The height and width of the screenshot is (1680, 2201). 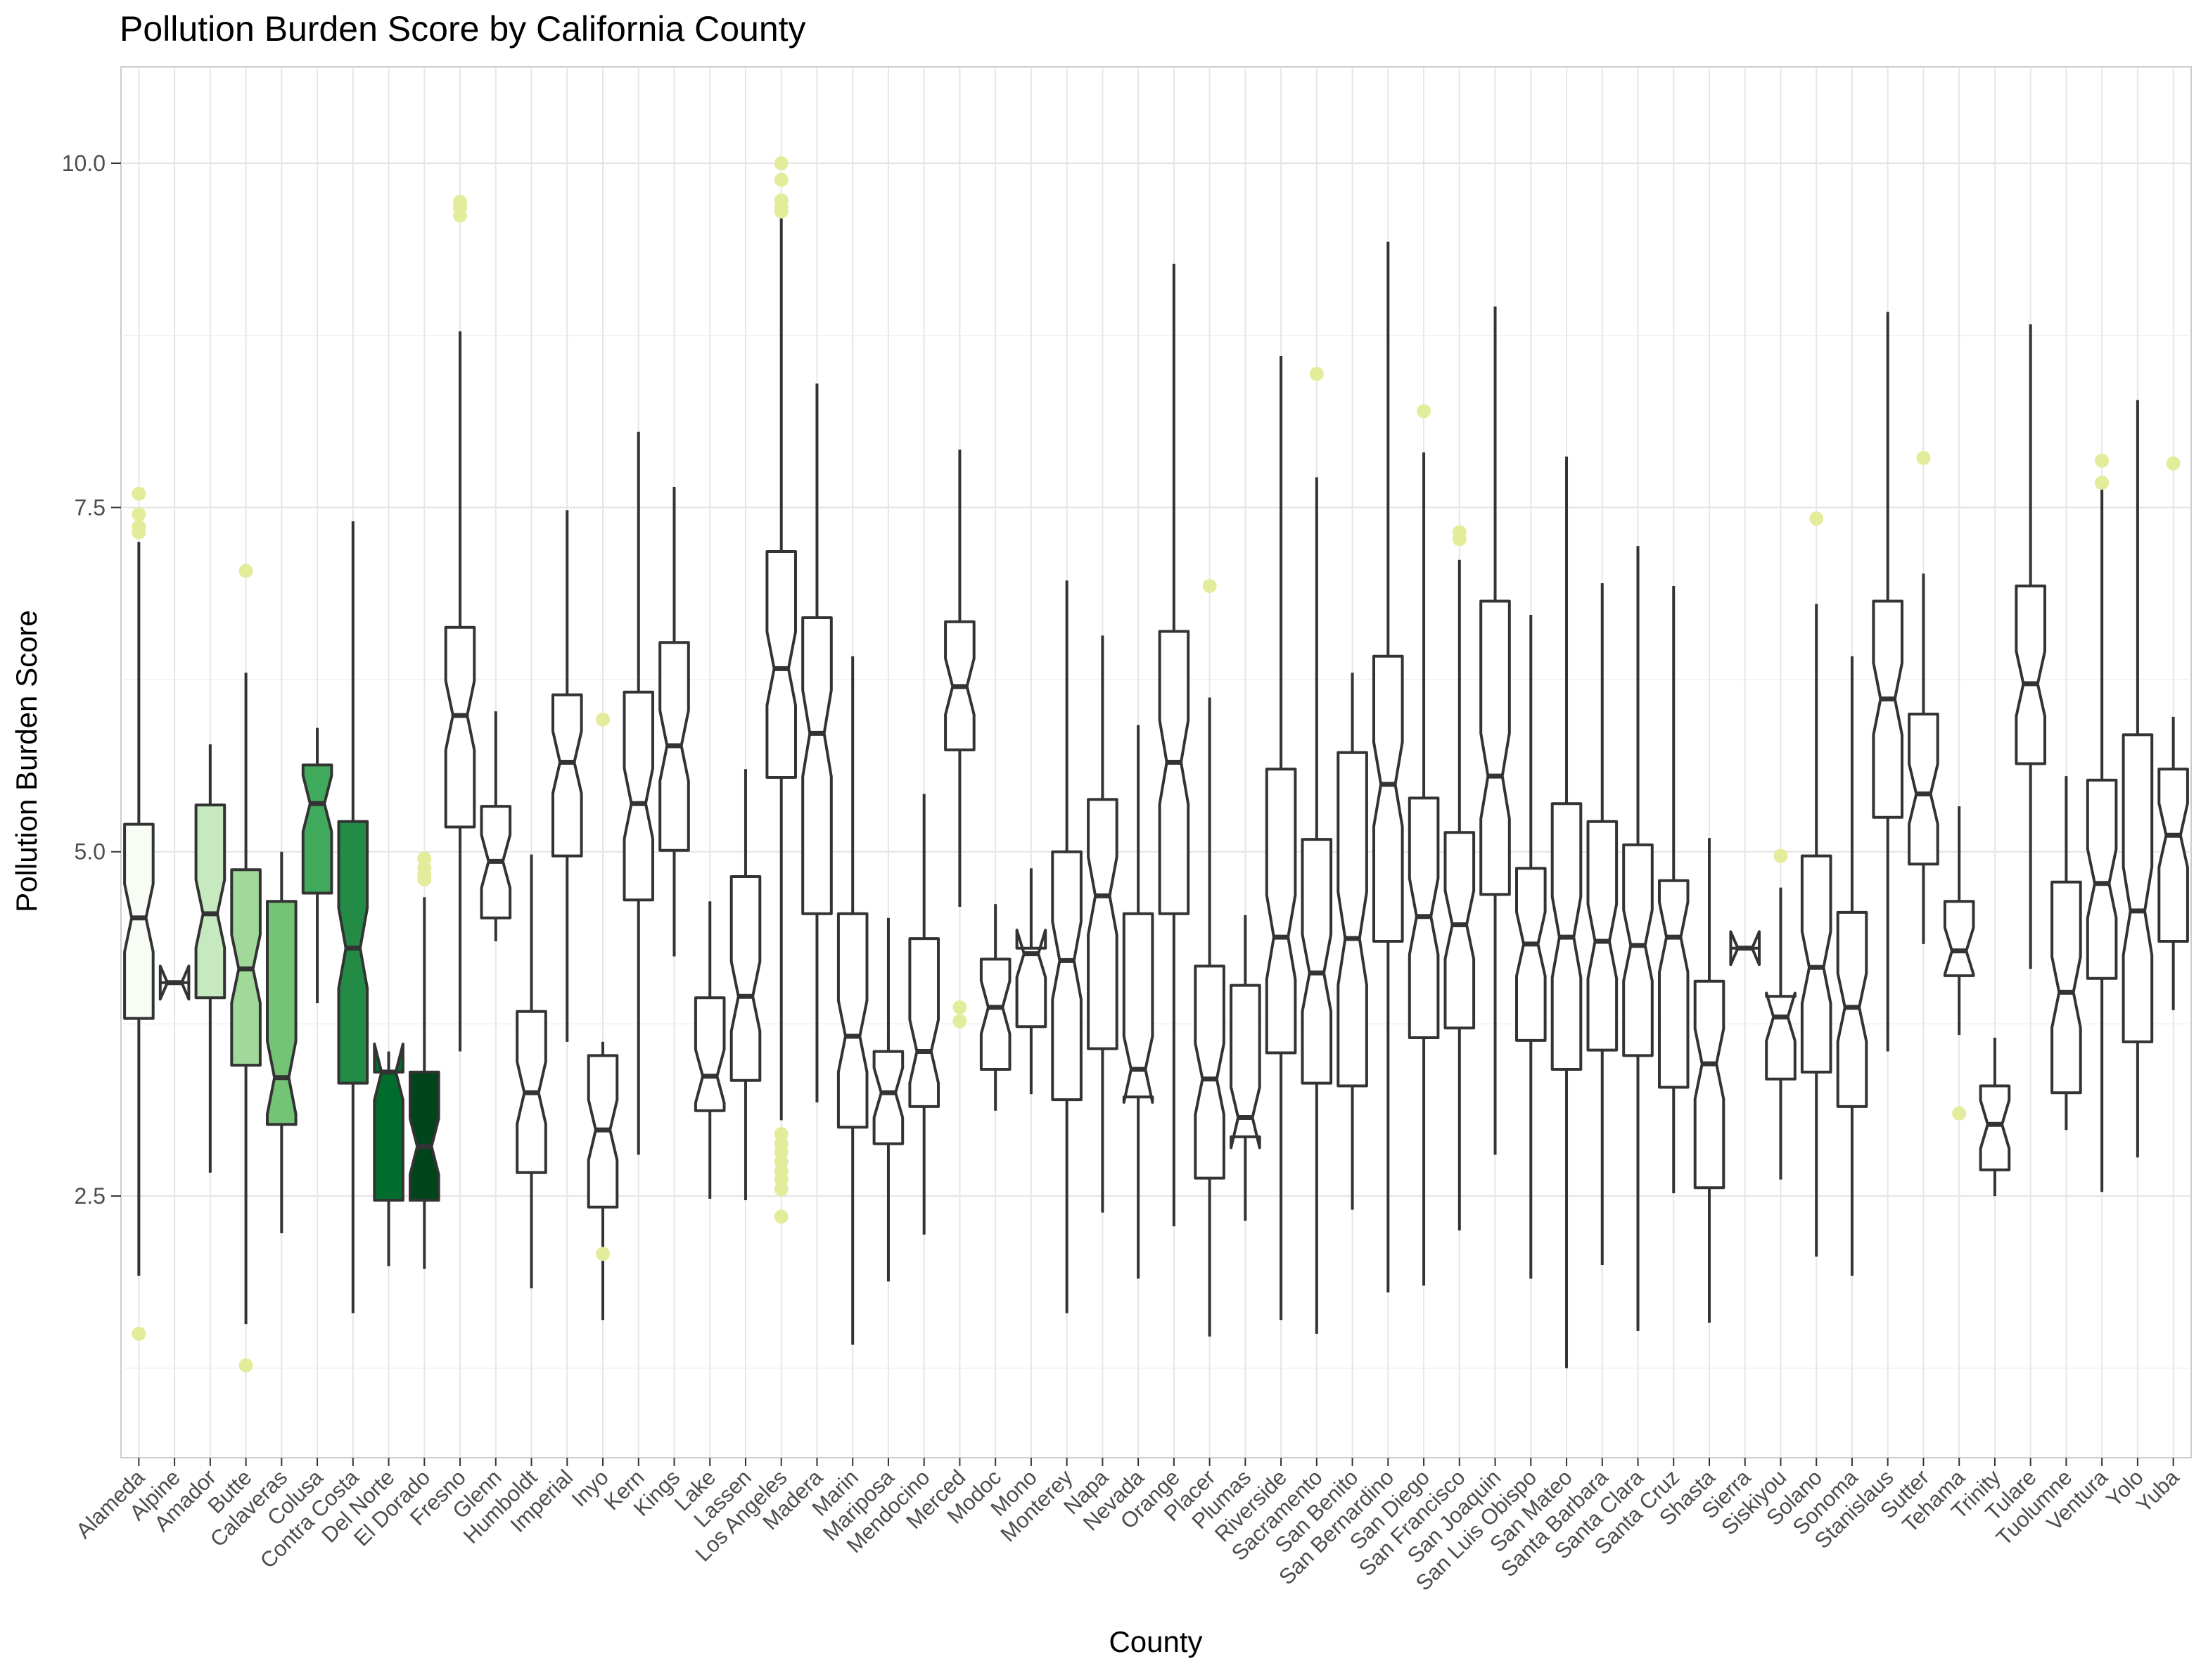 I want to click on box-los-angeles, so click(x=781, y=690).